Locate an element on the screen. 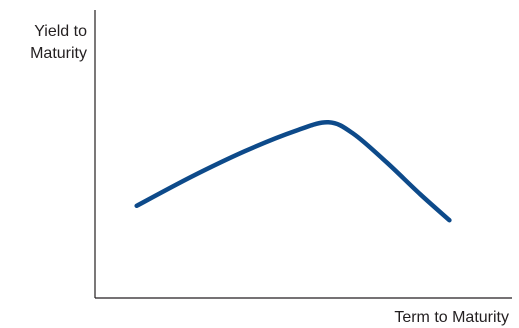  y-axis-label-line-1: Yield to is located at coordinates (60, 31).